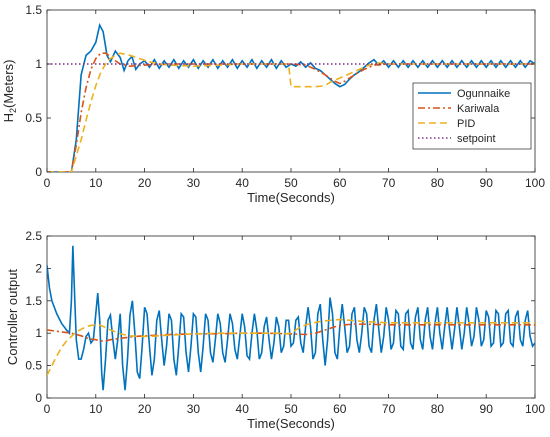 Image resolution: width=550 pixels, height=437 pixels. I want to click on legend-box, so click(472, 116).